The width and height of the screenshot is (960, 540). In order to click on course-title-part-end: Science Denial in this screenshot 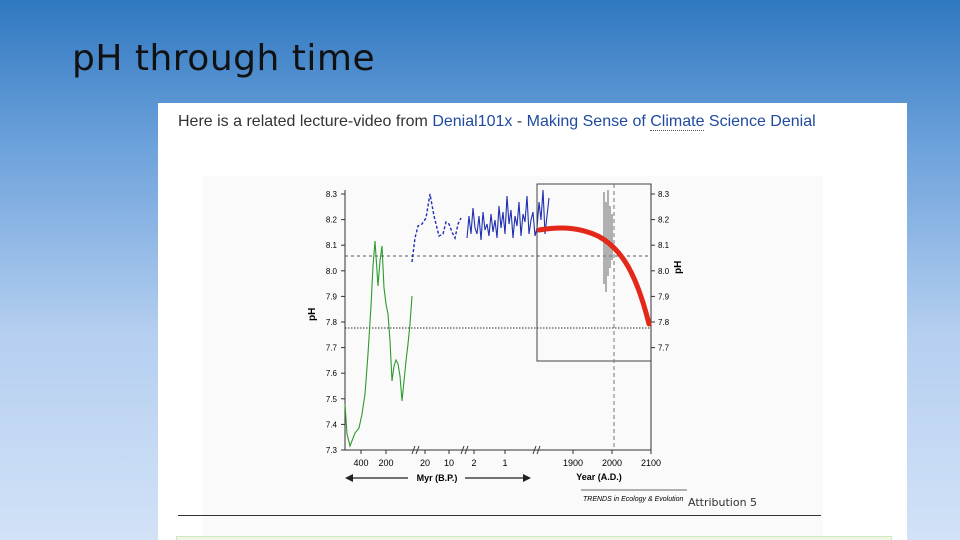, I will do `click(760, 121)`.